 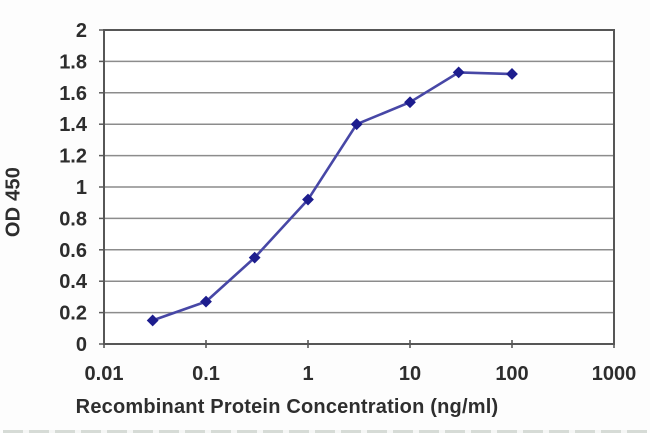 What do you see at coordinates (73, 251) in the screenshot?
I see `y-tick-label: 0.6` at bounding box center [73, 251].